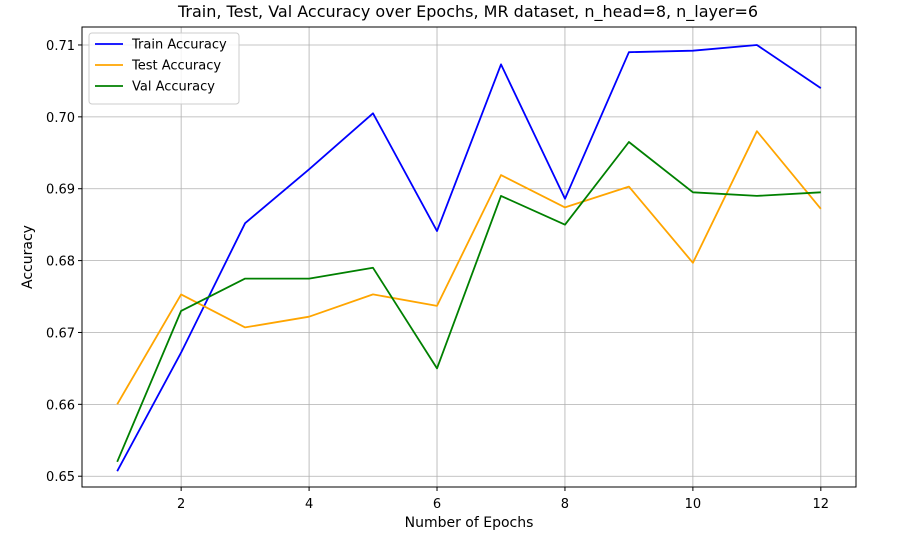  What do you see at coordinates (60, 477) in the screenshot?
I see `y-tick-label: 0.65` at bounding box center [60, 477].